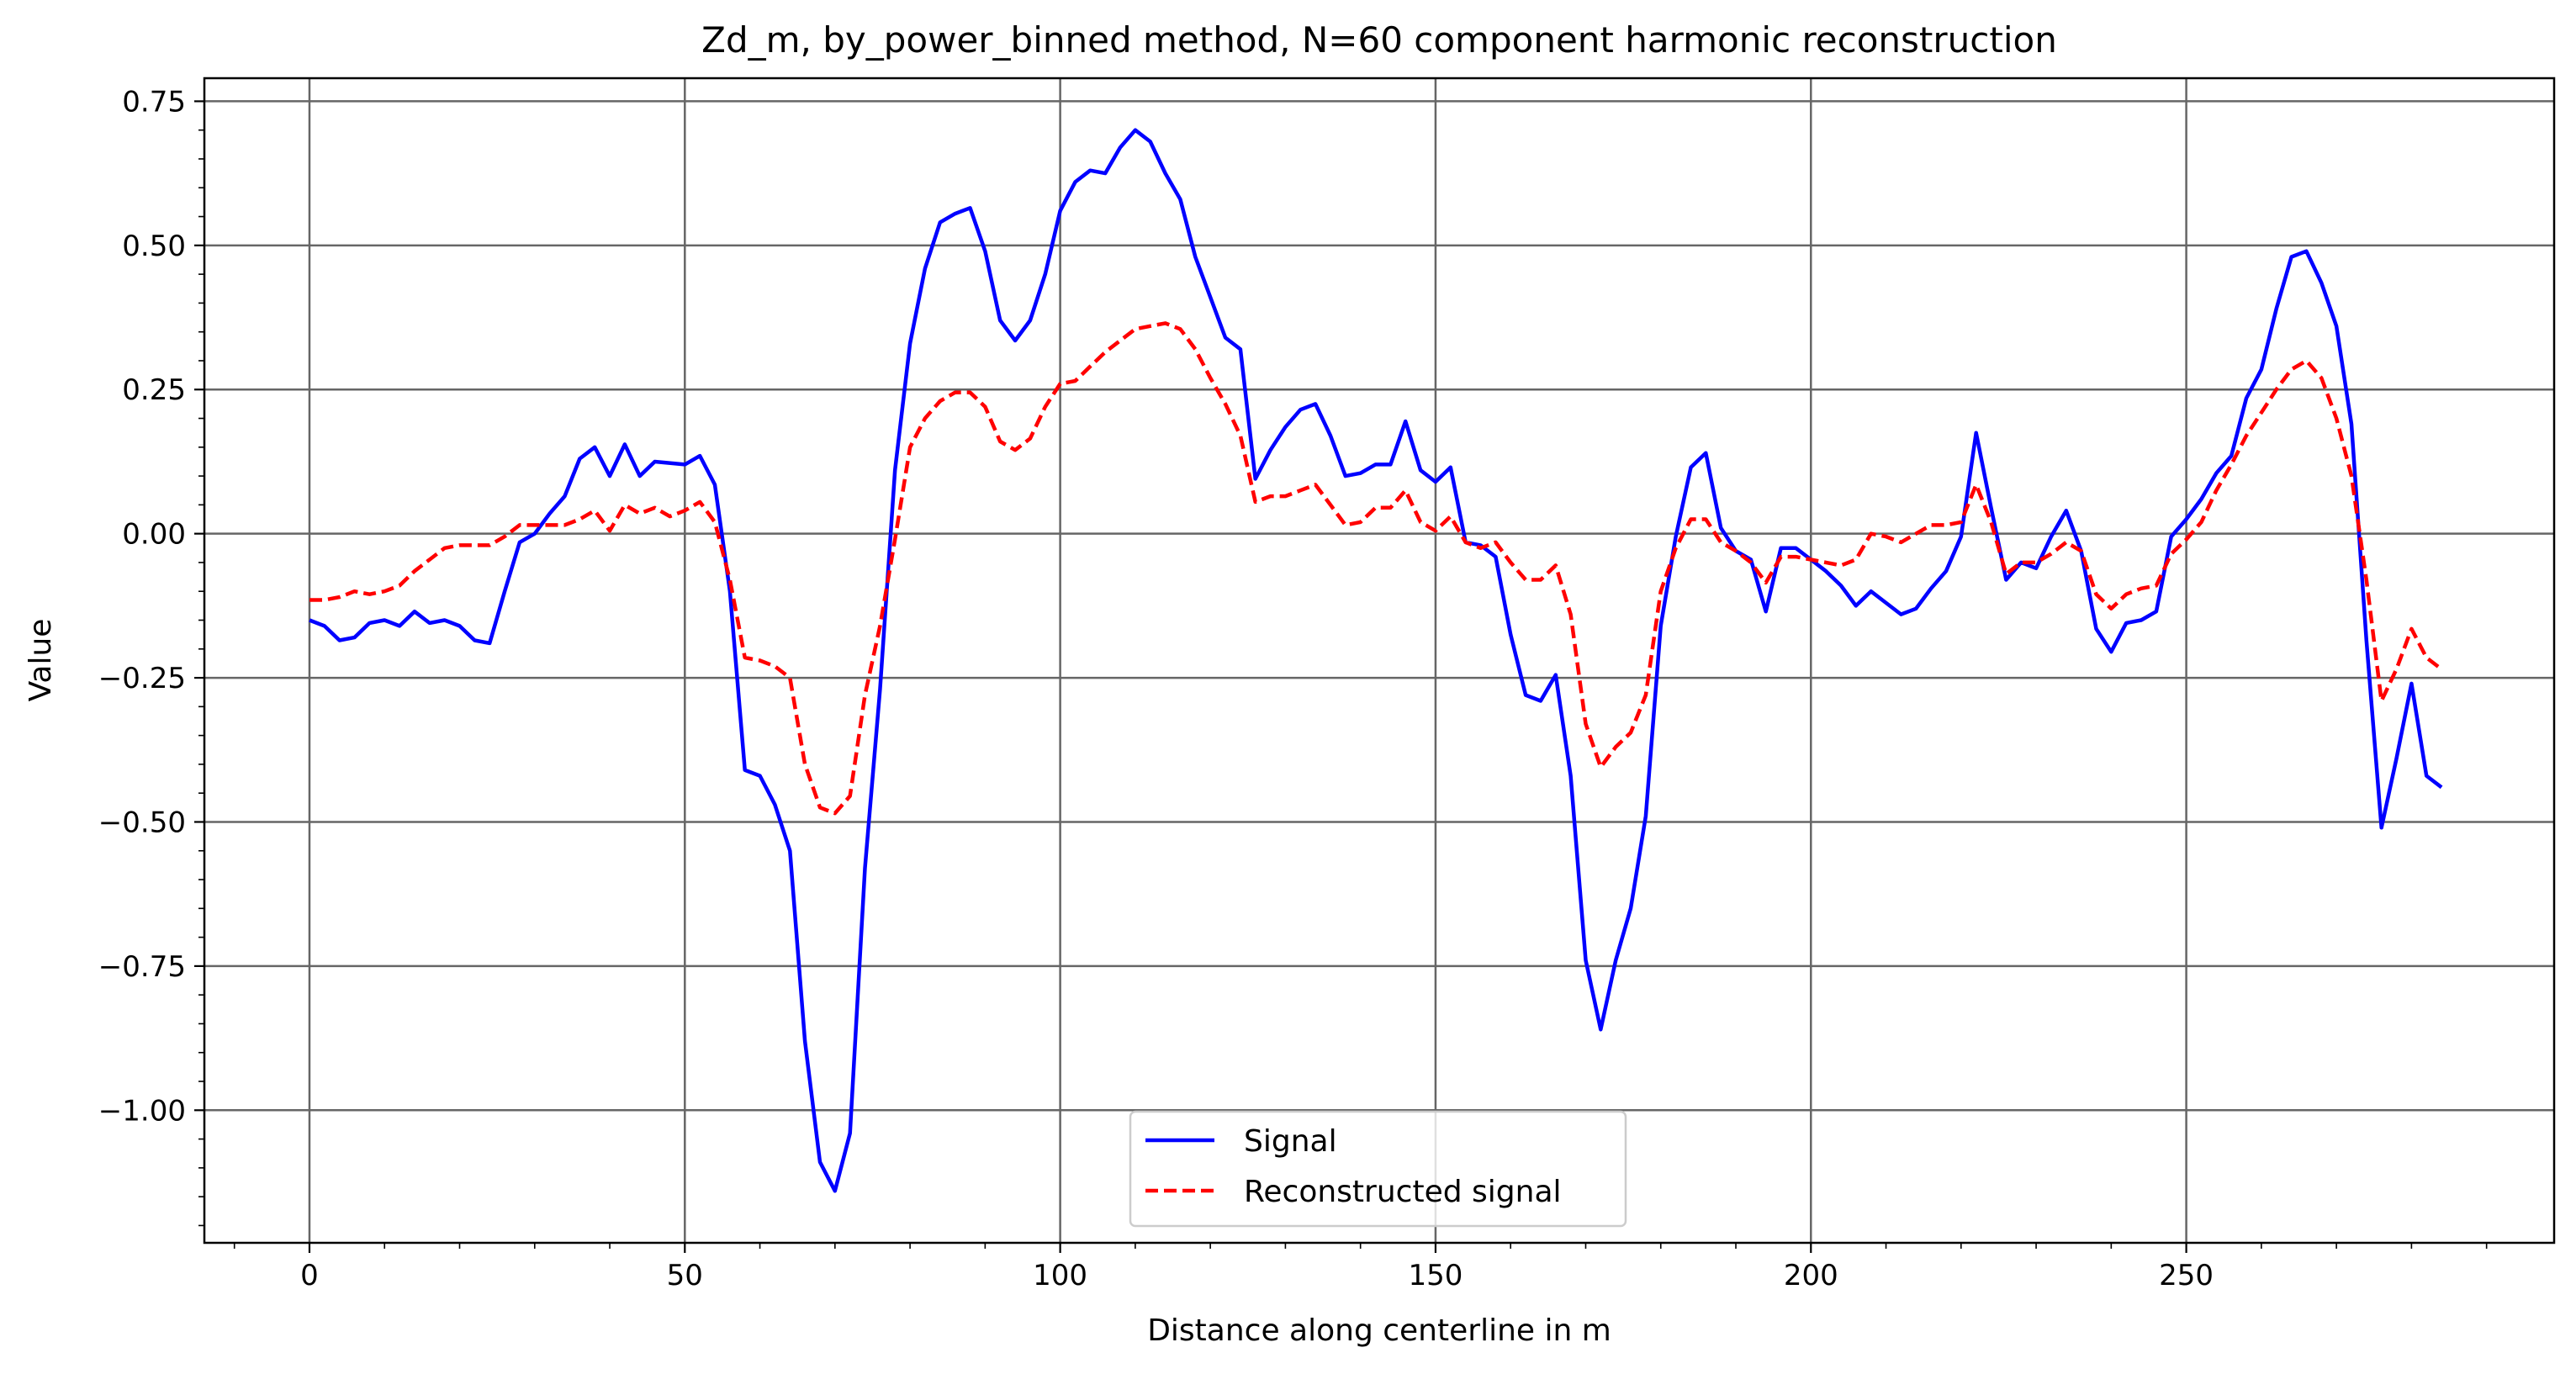 The height and width of the screenshot is (1374, 2576). What do you see at coordinates (685, 1275) in the screenshot?
I see `x-tick-label: 50` at bounding box center [685, 1275].